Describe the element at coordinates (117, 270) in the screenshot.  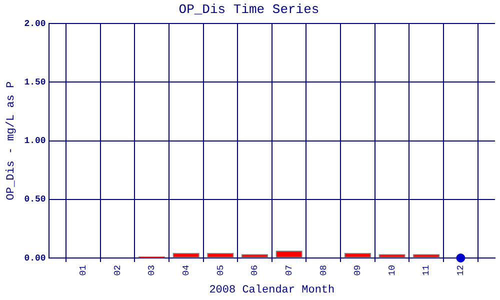
I see `x-tick-label: 02` at that location.